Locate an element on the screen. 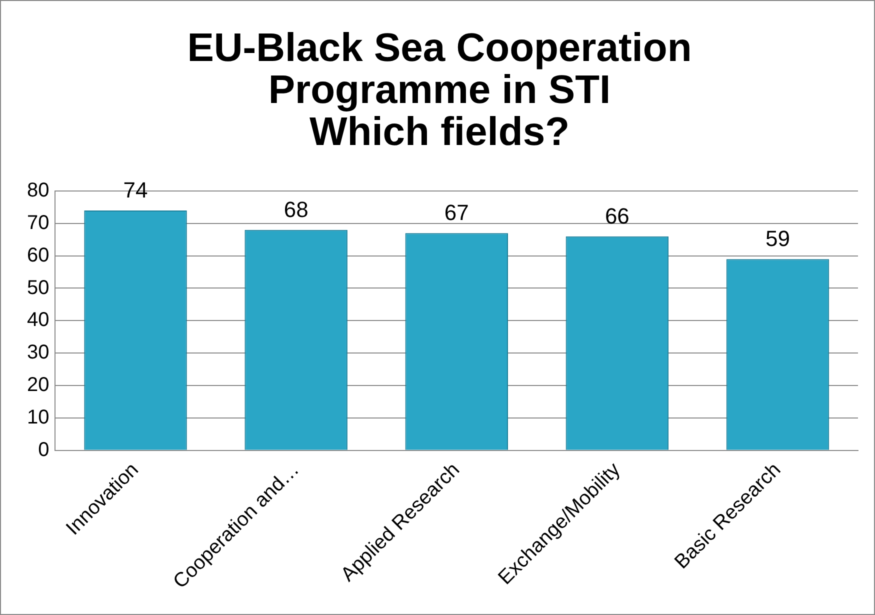  y-tick-label: 30 is located at coordinates (38, 353).